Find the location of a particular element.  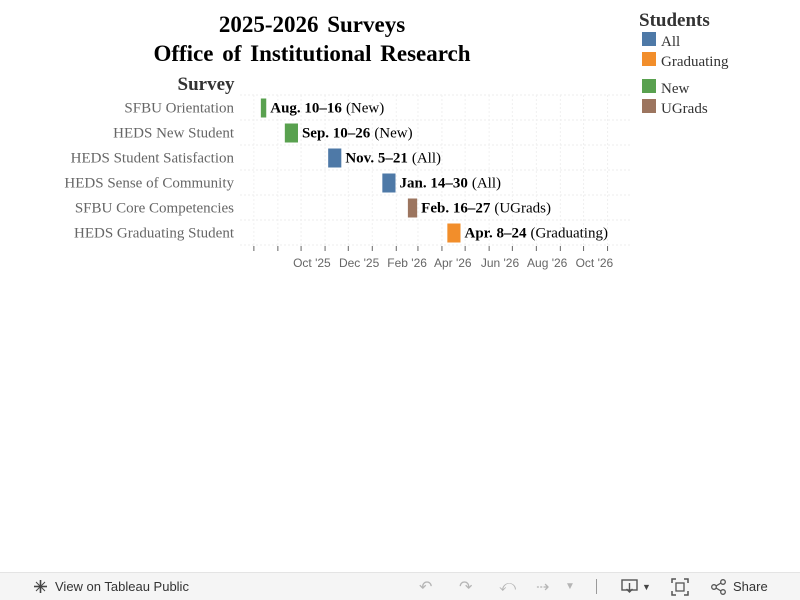

legend-swatch-graduating is located at coordinates (649, 59).